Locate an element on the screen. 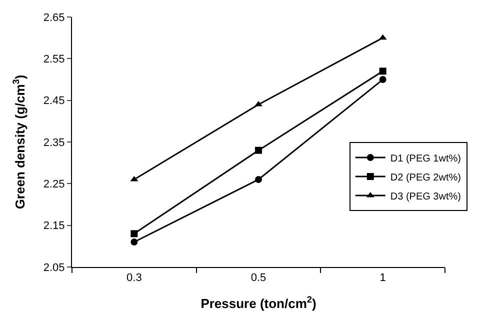 The width and height of the screenshot is (481, 320). y-tick-label: 2.25 is located at coordinates (54, 184).